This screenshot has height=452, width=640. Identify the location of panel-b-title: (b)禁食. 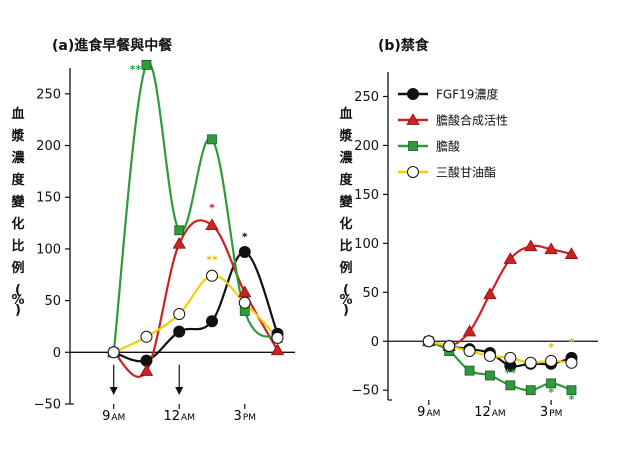
(404, 45).